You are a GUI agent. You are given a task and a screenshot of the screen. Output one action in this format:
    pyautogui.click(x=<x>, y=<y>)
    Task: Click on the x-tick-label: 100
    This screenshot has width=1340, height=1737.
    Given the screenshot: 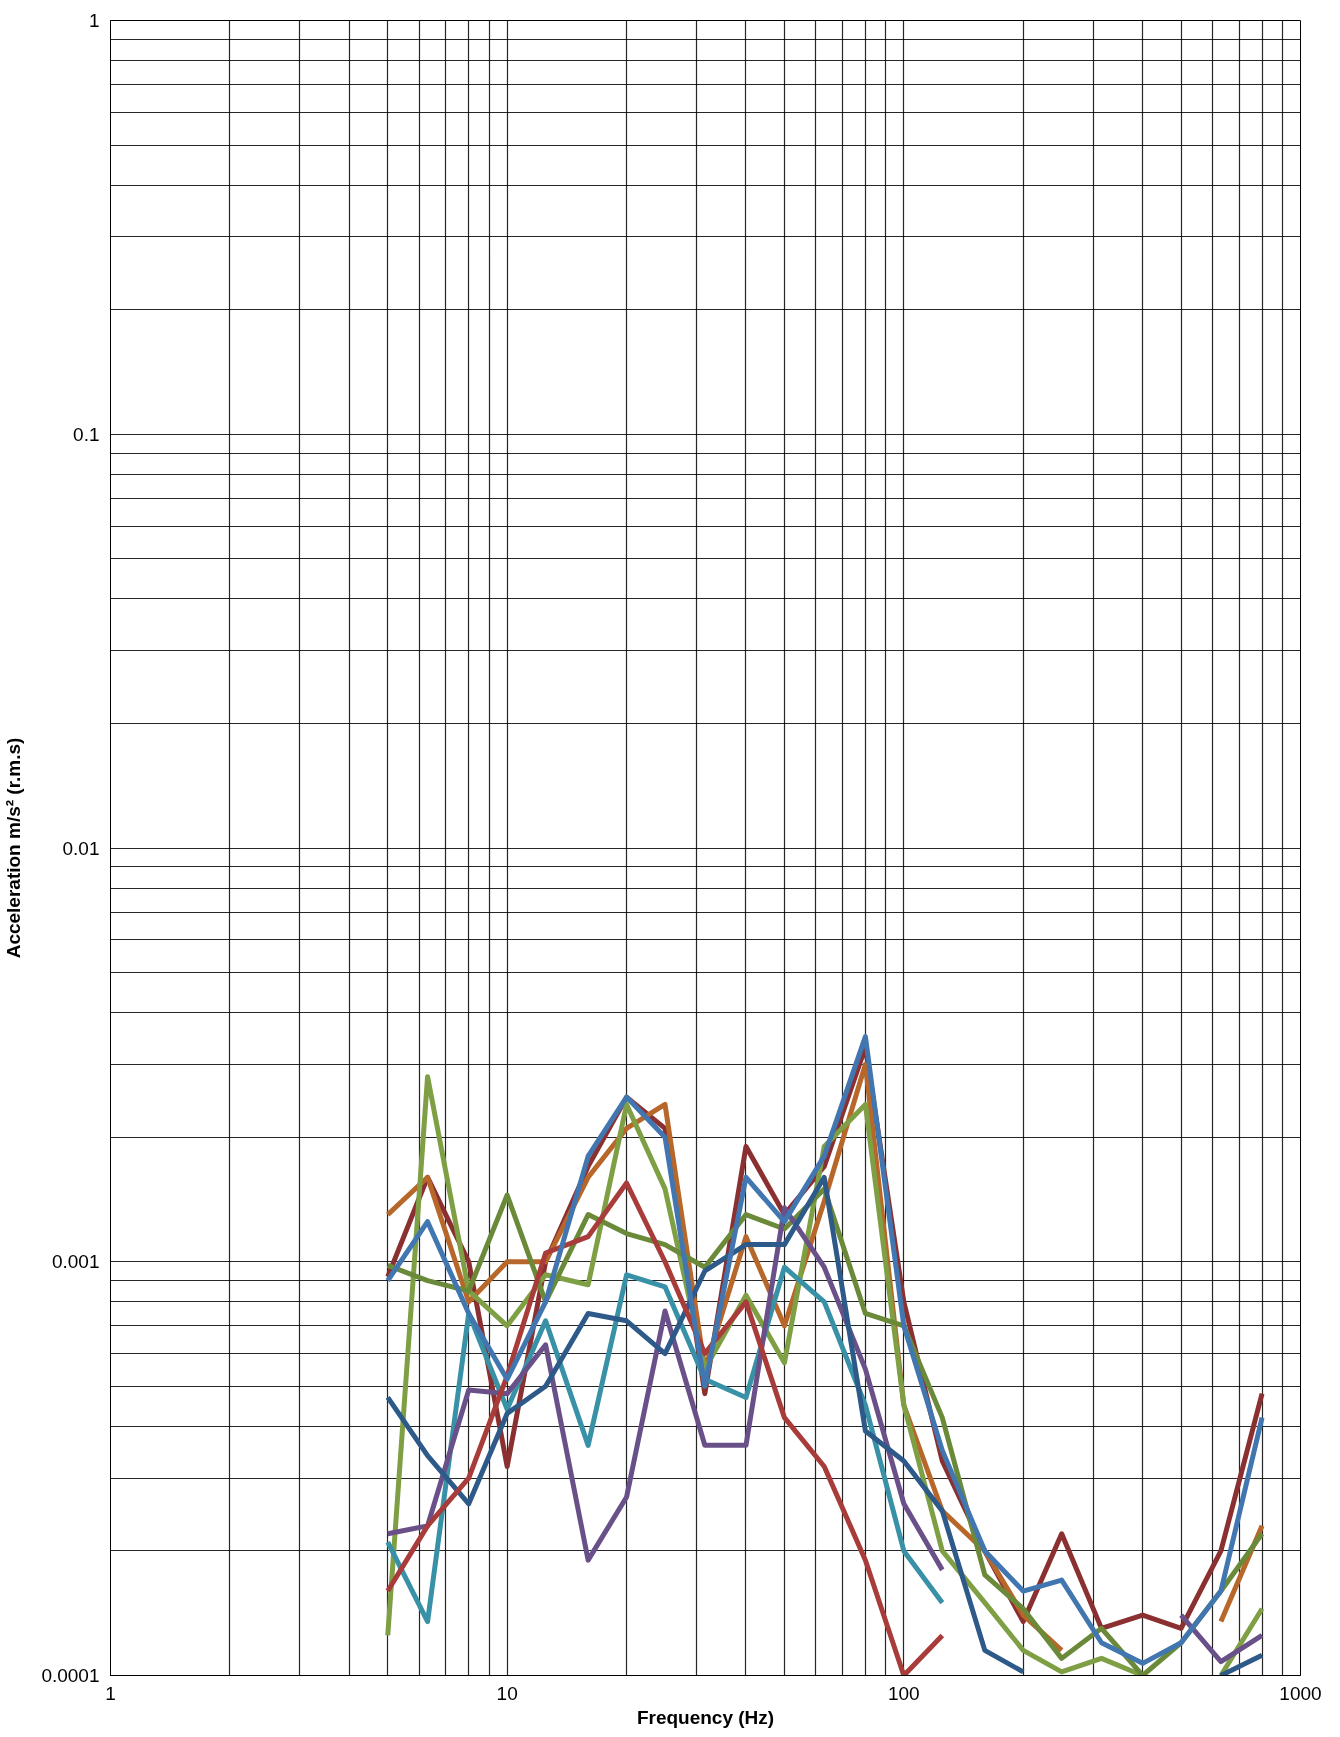 What is the action you would take?
    pyautogui.click(x=903, y=1693)
    